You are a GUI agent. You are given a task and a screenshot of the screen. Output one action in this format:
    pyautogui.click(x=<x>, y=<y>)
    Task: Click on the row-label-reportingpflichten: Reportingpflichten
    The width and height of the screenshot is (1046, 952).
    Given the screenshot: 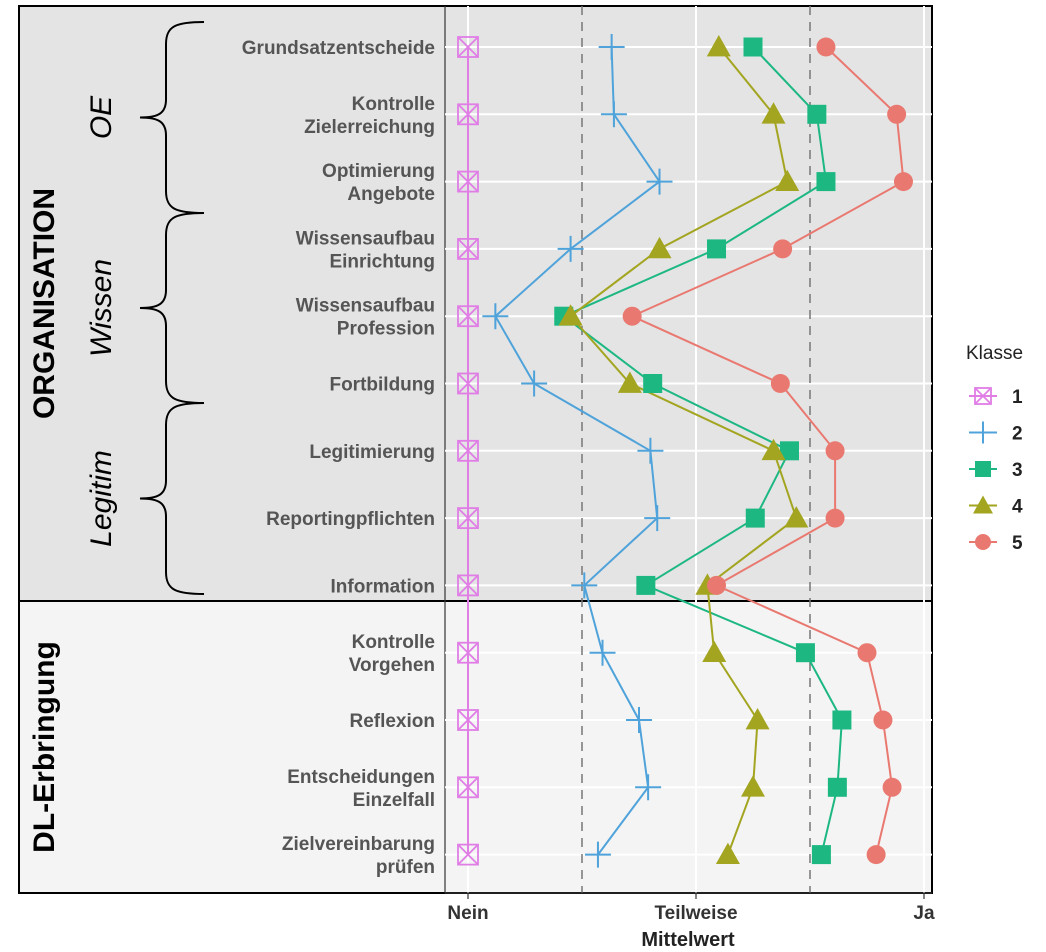 What is the action you would take?
    pyautogui.click(x=350, y=519)
    